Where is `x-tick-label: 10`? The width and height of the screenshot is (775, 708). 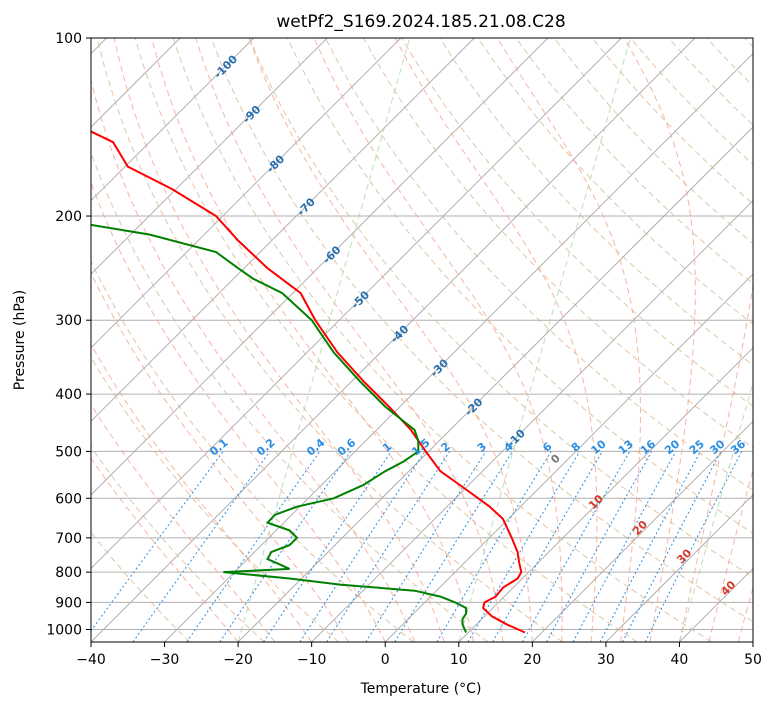 x-tick-label: 10 is located at coordinates (459, 660).